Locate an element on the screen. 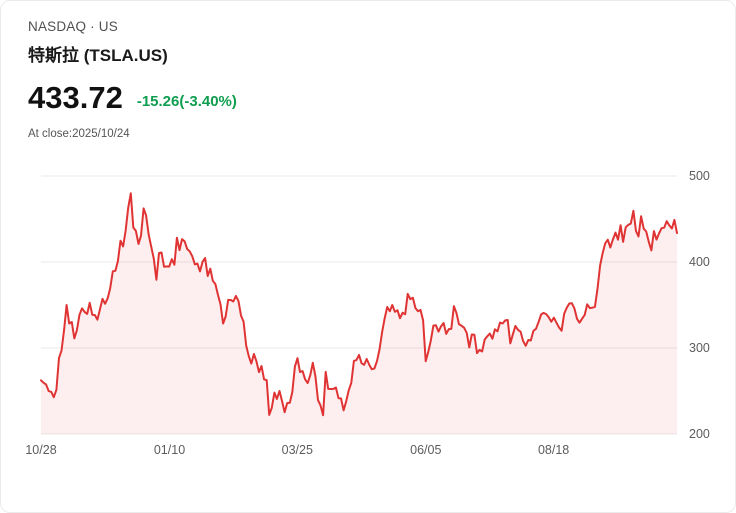 The height and width of the screenshot is (513, 736). x-tick-label: 03/25 is located at coordinates (297, 450).